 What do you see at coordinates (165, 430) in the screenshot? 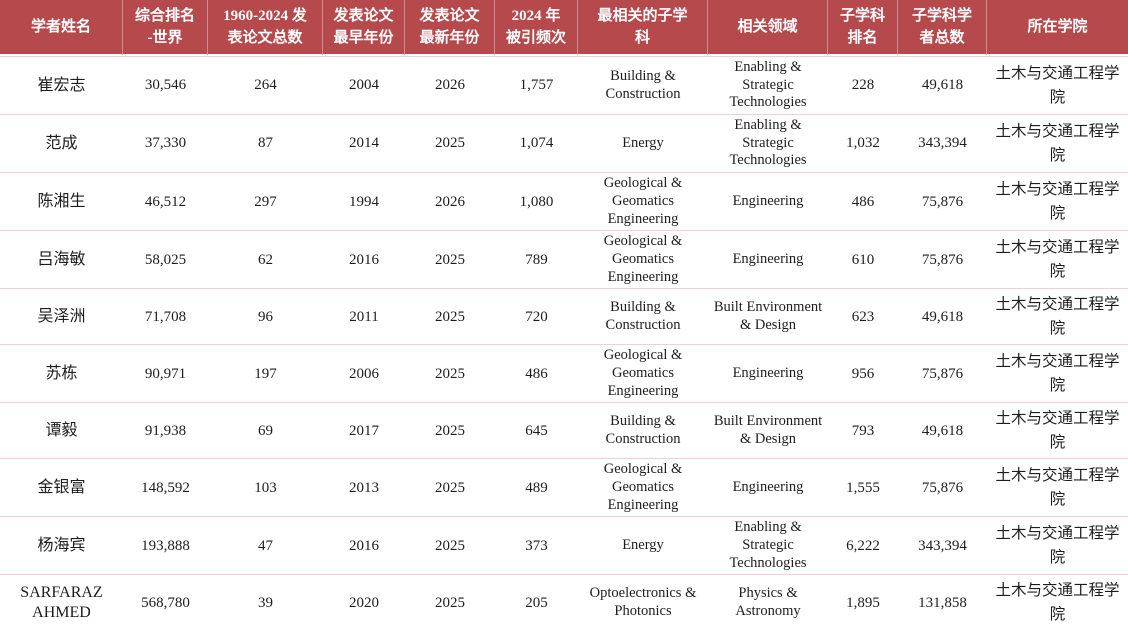
I see `cell-world-rank: 91,938` at bounding box center [165, 430].